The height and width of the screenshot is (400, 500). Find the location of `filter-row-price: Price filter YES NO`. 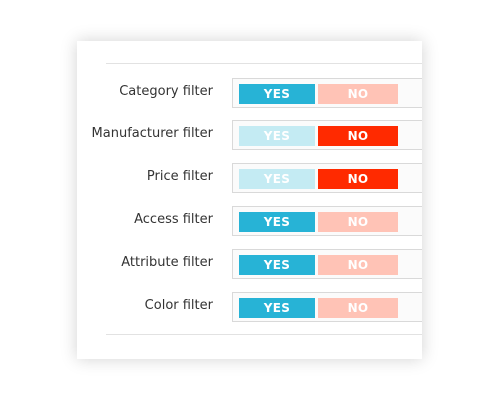

filter-row-price: Price filter YES NO is located at coordinates (249, 178).